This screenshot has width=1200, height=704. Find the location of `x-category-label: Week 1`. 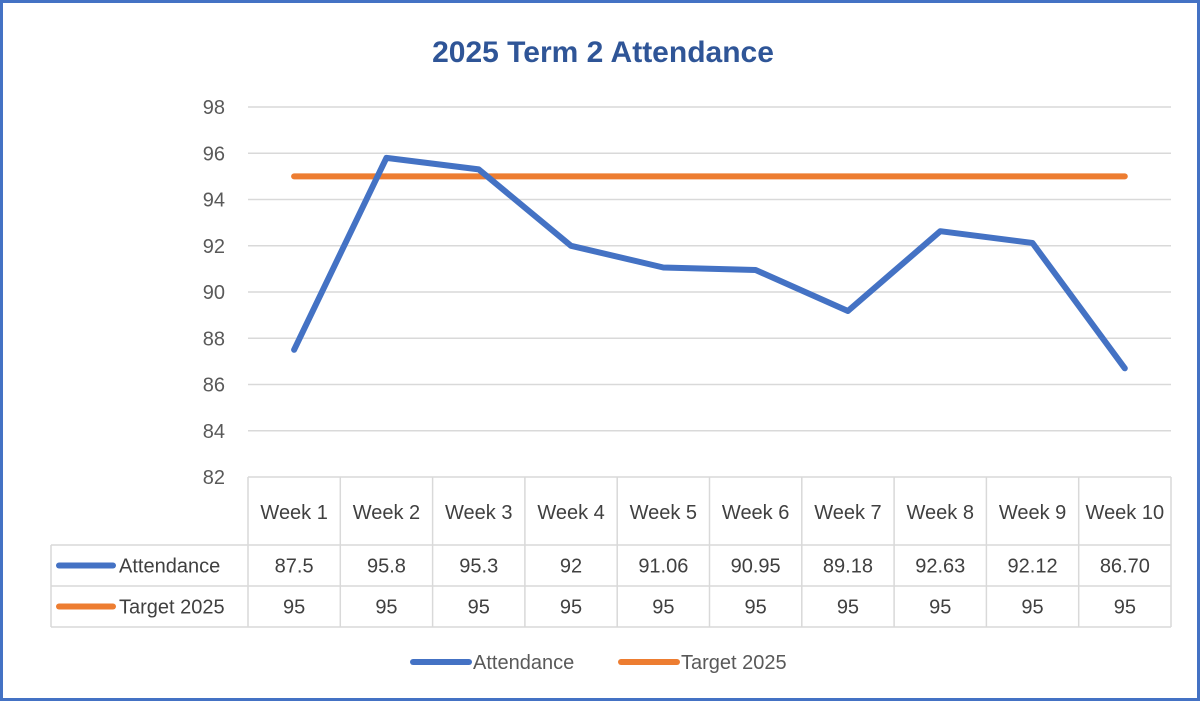

x-category-label: Week 1 is located at coordinates (293, 513).